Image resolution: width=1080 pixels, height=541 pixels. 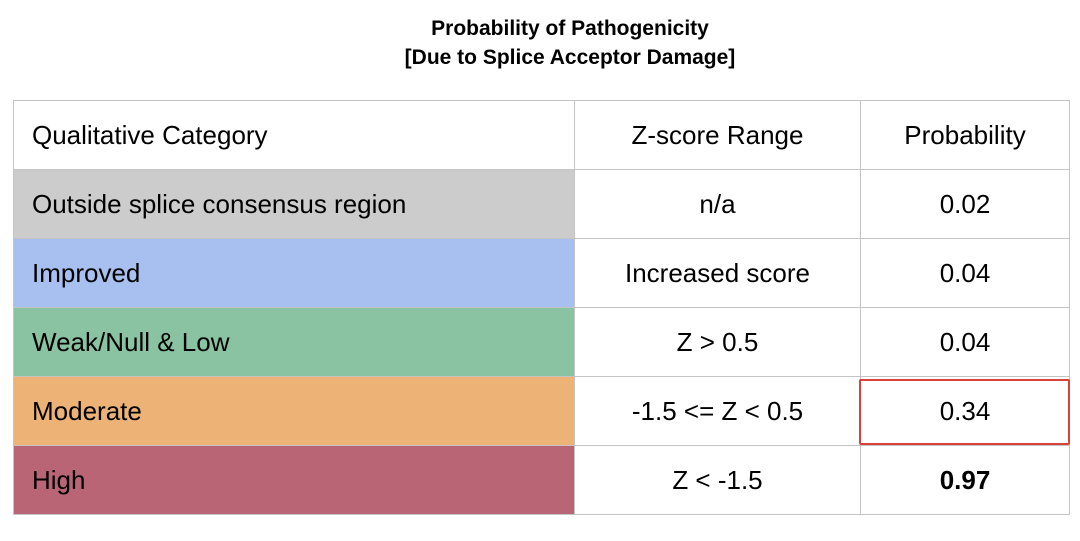 I want to click on z-range-cell: Z > 0.5, so click(x=717, y=342).